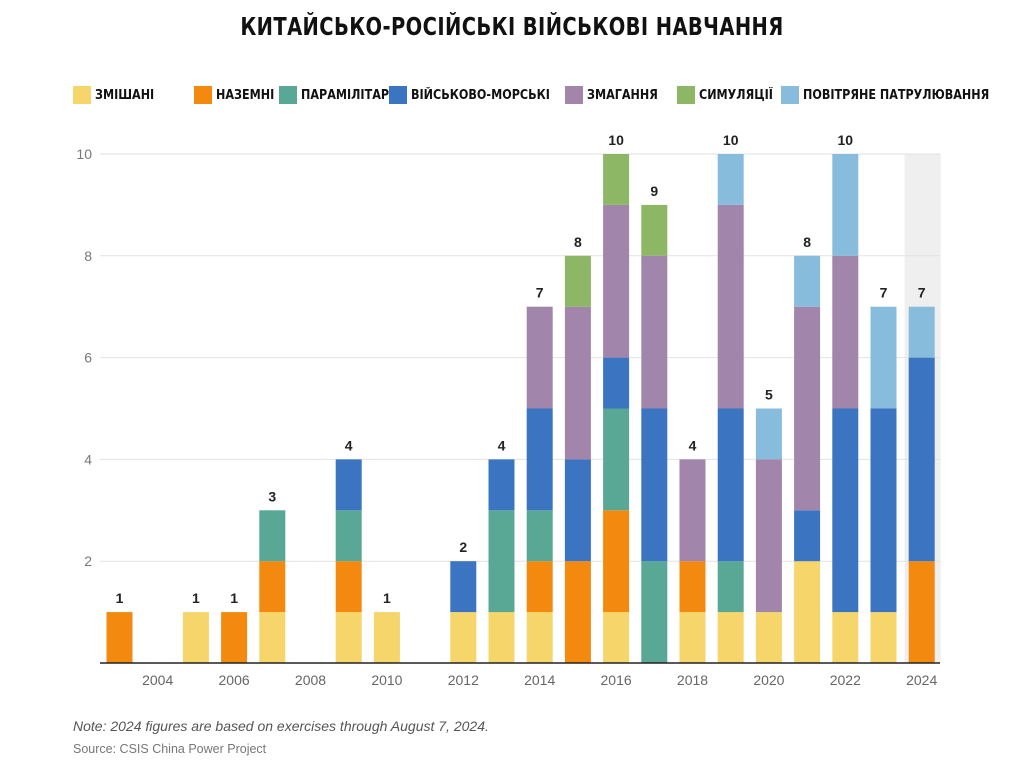 The width and height of the screenshot is (1024, 768). Describe the element at coordinates (922, 293) in the screenshot. I see `total-label-2024: 7` at that location.